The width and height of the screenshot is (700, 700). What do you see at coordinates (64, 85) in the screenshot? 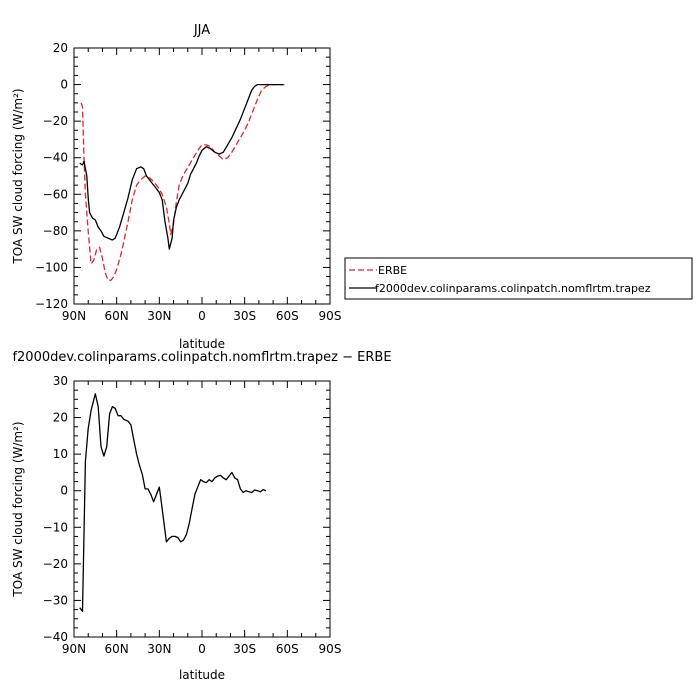
I see `top-y-tick-label: 0` at bounding box center [64, 85].